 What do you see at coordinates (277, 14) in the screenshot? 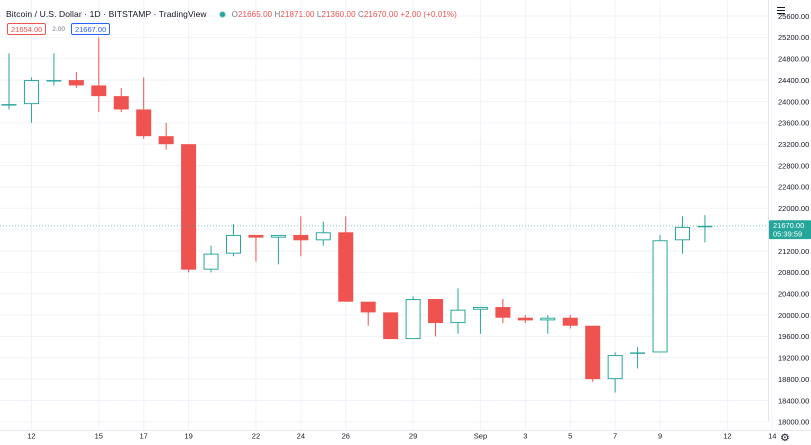
I see `high-label: H` at bounding box center [277, 14].